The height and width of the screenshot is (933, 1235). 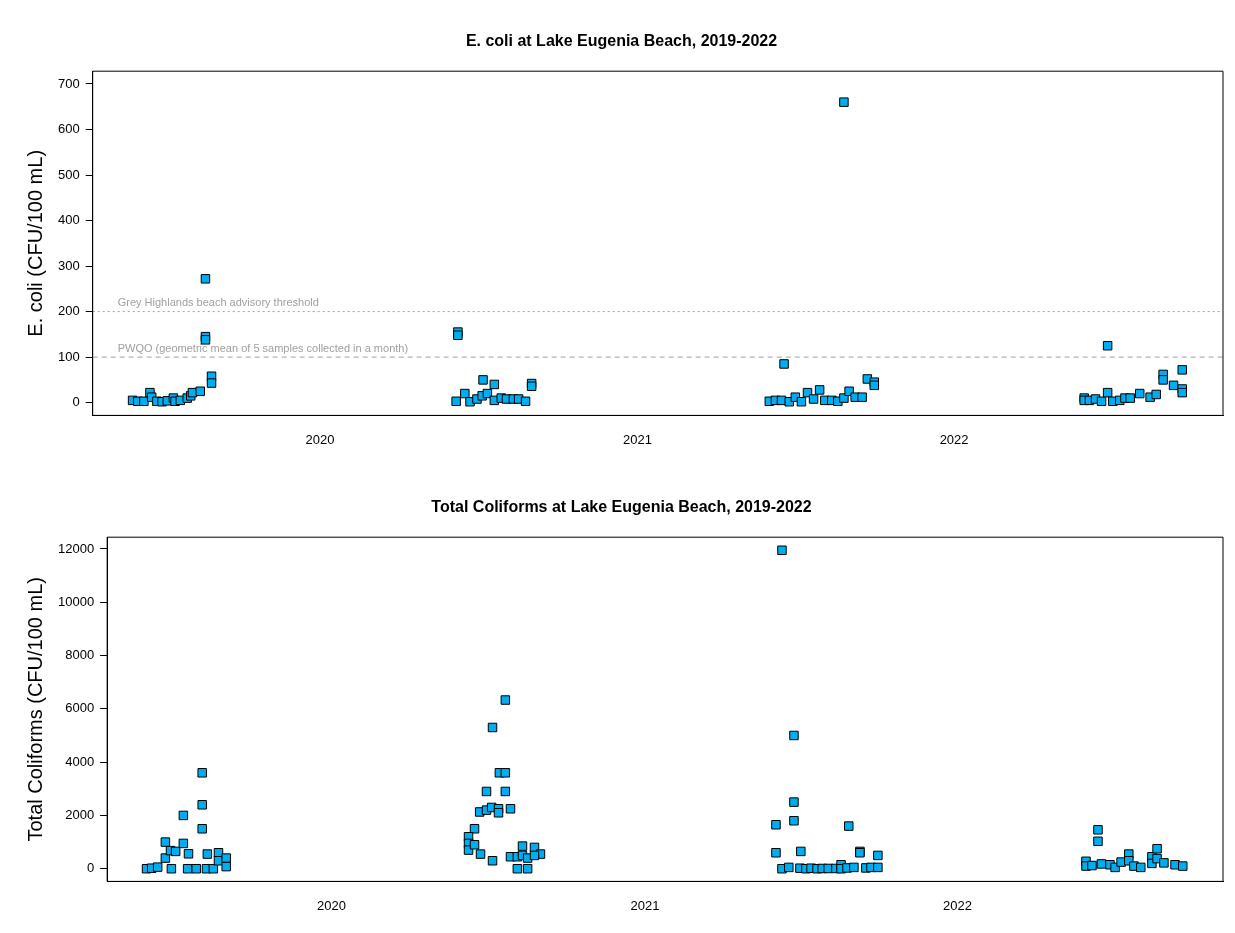 What do you see at coordinates (80, 708) in the screenshot?
I see `y-tick-label: 6000` at bounding box center [80, 708].